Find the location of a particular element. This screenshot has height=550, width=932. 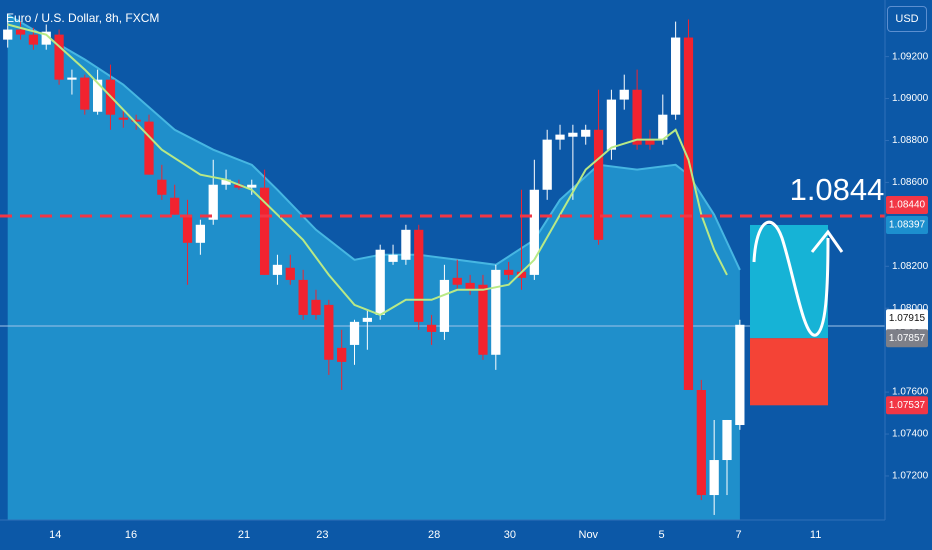

y-tick-label: 1.07200 is located at coordinates (910, 476).